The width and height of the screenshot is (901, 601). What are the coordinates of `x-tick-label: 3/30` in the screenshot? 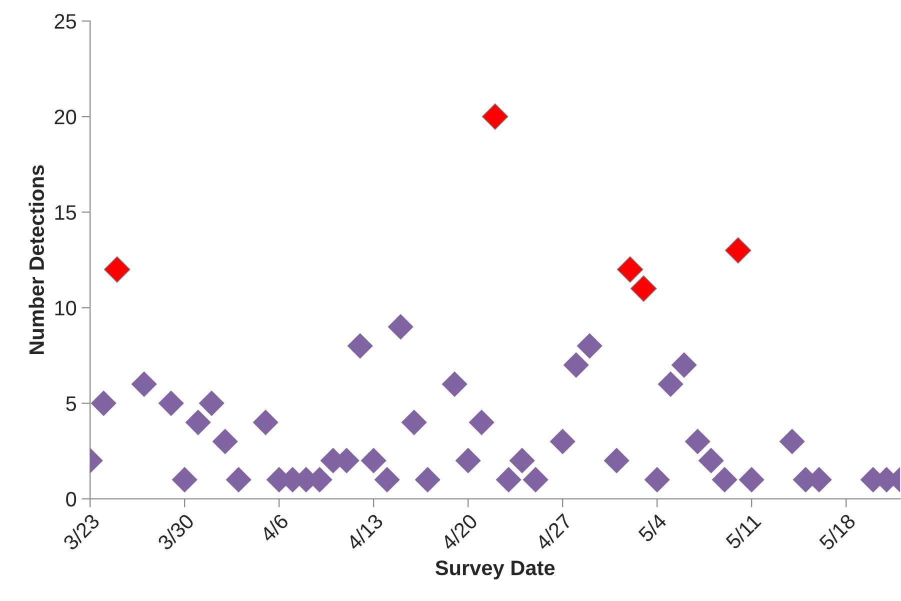 It's located at (175, 531).